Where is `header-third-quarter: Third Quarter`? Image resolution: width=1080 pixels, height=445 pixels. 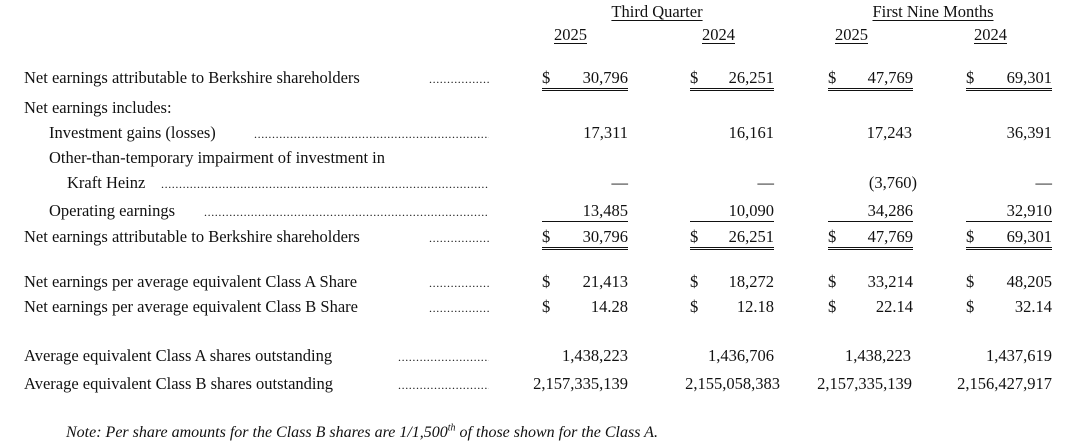 header-third-quarter: Third Quarter is located at coordinates (657, 11).